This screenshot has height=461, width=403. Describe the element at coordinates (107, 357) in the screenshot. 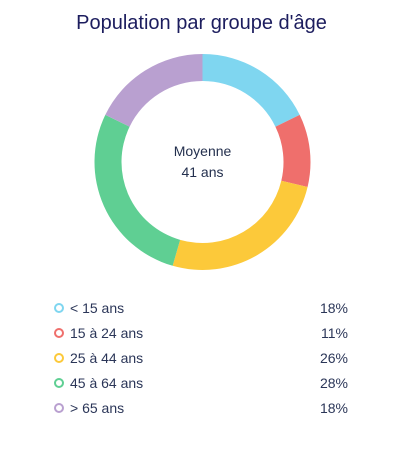

I see `legend-label: 25 à 44 ans` at that location.